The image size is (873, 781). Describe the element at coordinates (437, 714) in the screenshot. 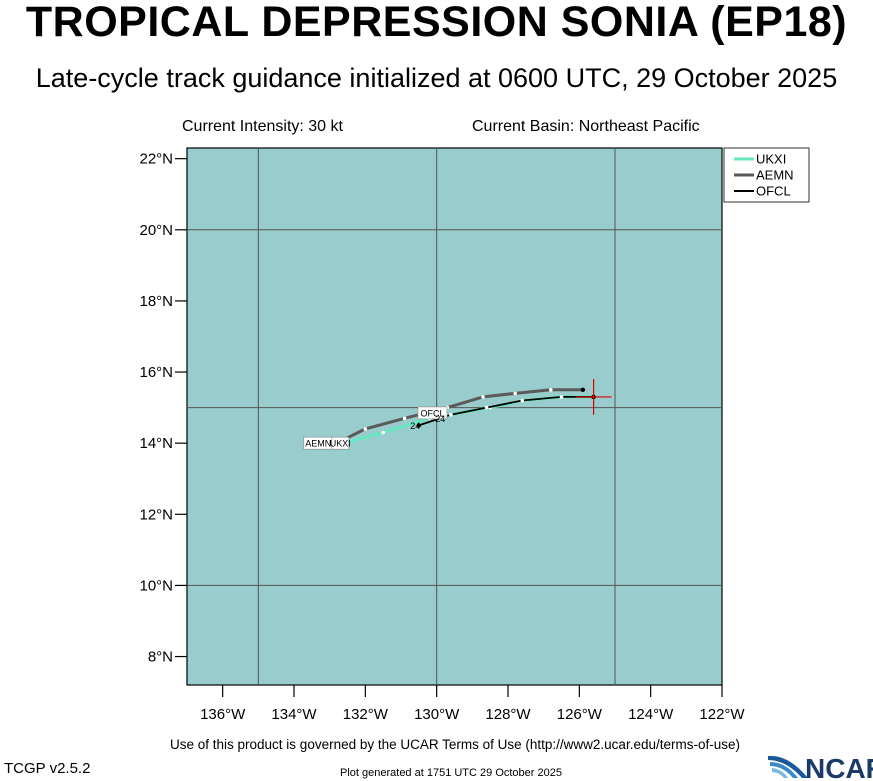

I see `x-tick-label: 130°W` at that location.